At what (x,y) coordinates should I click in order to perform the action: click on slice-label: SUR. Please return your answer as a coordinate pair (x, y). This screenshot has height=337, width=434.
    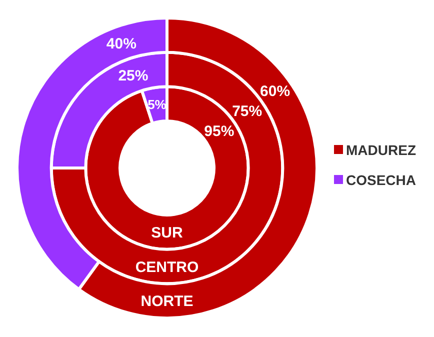
    Looking at the image, I should click on (167, 233).